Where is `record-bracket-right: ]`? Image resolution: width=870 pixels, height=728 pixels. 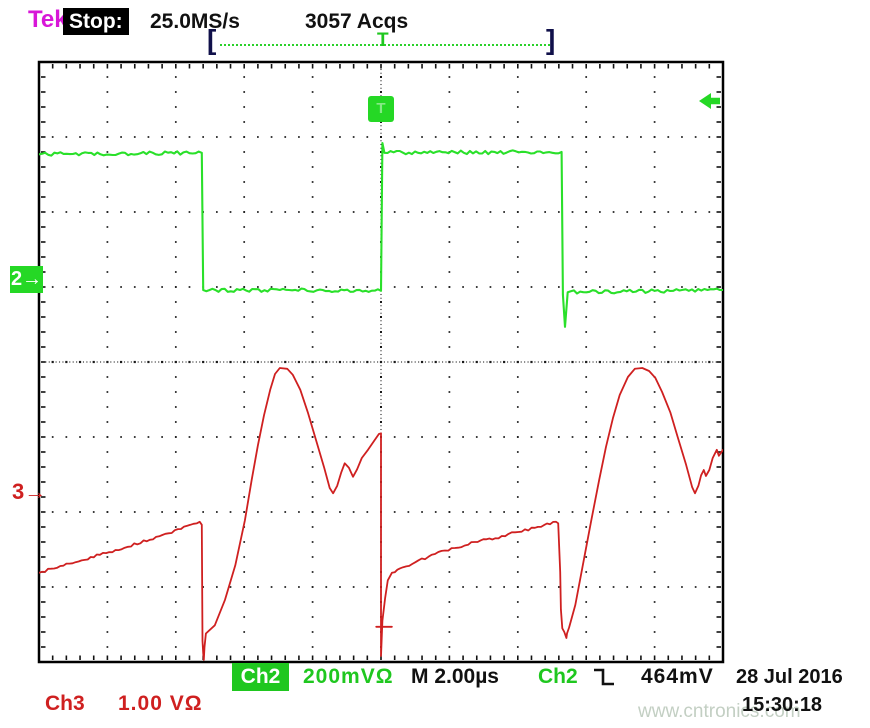
record-bracket-right: ] is located at coordinates (551, 39).